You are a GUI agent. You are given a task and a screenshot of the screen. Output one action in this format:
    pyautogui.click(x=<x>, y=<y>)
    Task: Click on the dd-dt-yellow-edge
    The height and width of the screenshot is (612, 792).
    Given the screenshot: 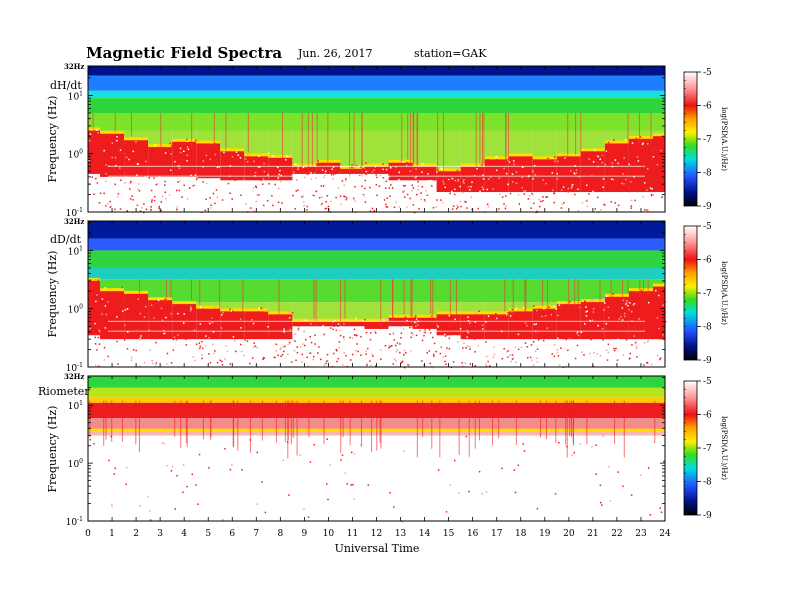 What is the action you would take?
    pyautogui.click(x=544, y=308)
    